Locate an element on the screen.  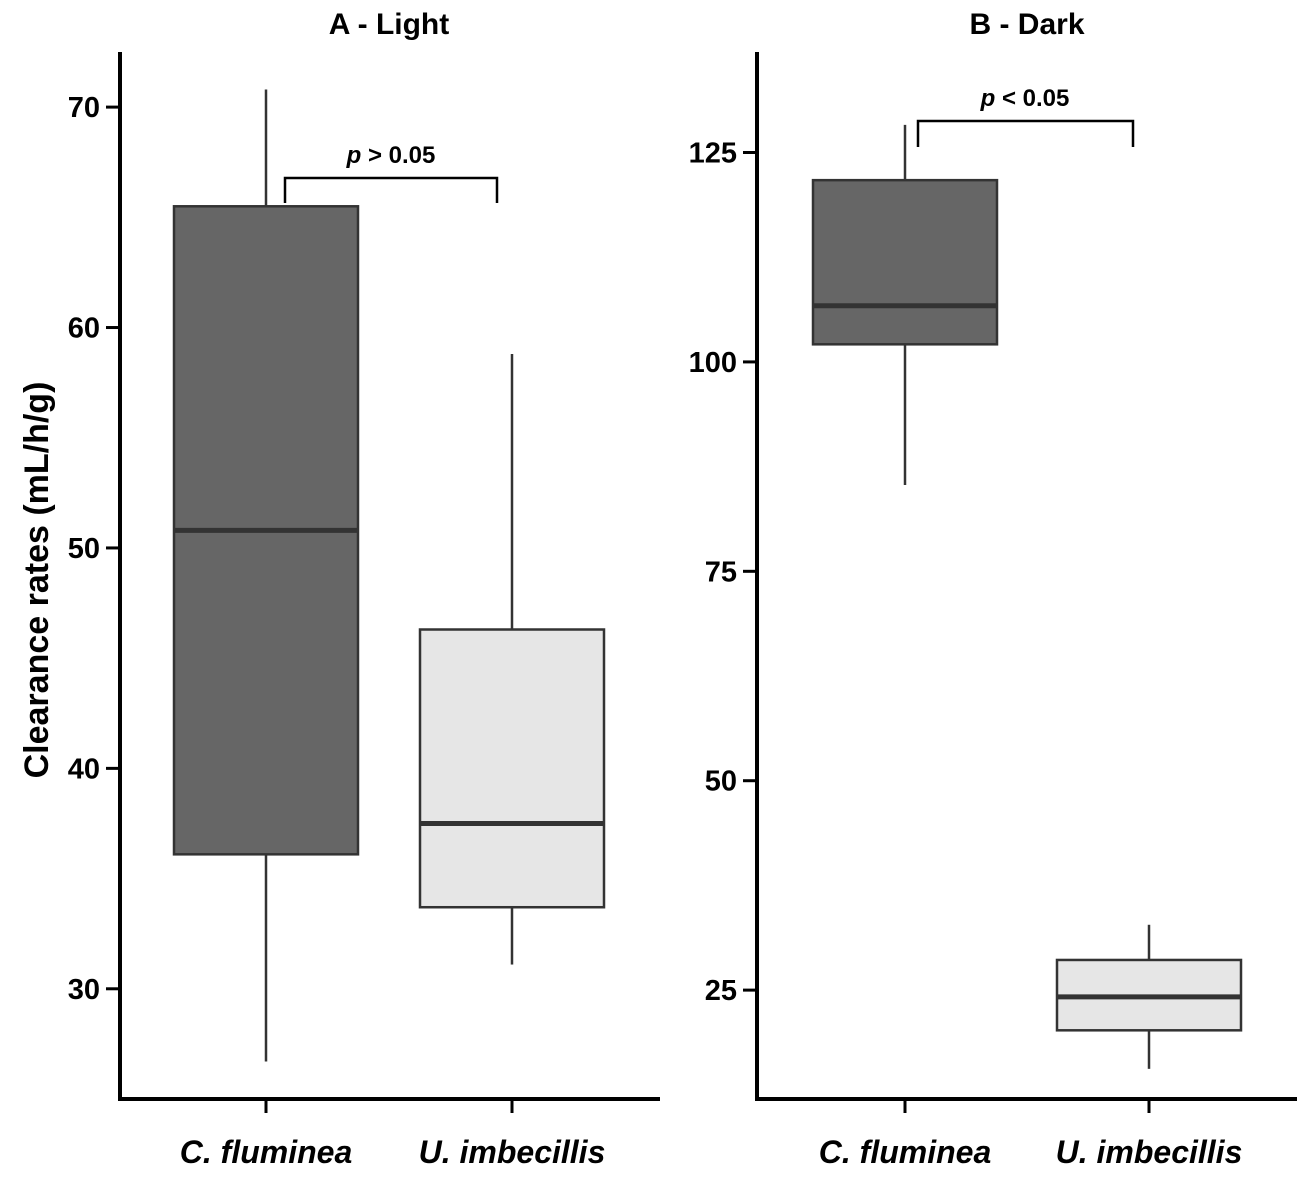
panel-b-y-tick-label: 125 is located at coordinates (713, 154).